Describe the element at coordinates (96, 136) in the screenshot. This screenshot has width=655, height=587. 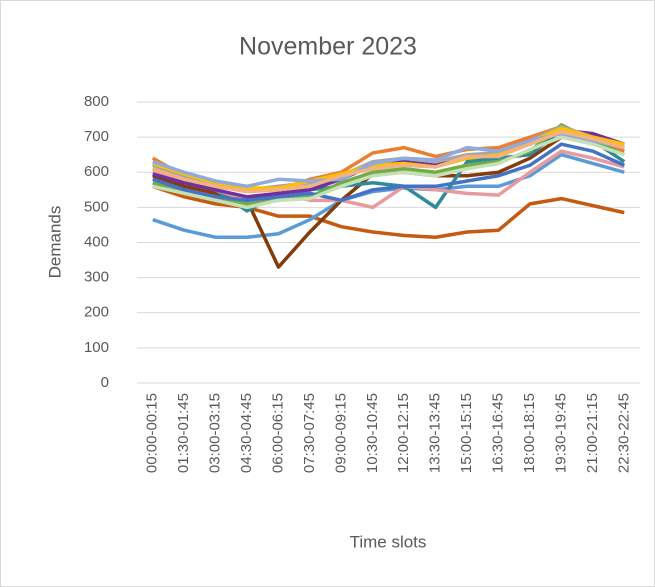
I see `y-tick-label: 700` at that location.